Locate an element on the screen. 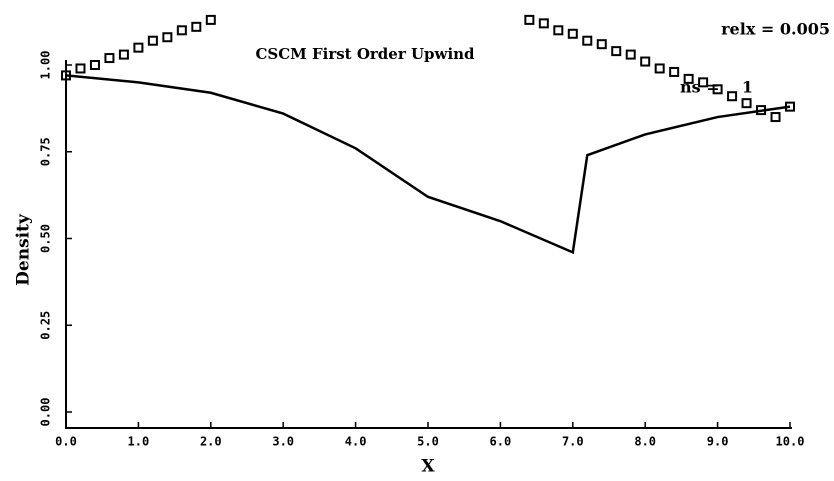 Image resolution: width=834 pixels, height=481 pixels. x-tick-label: 10.0 is located at coordinates (790, 442).